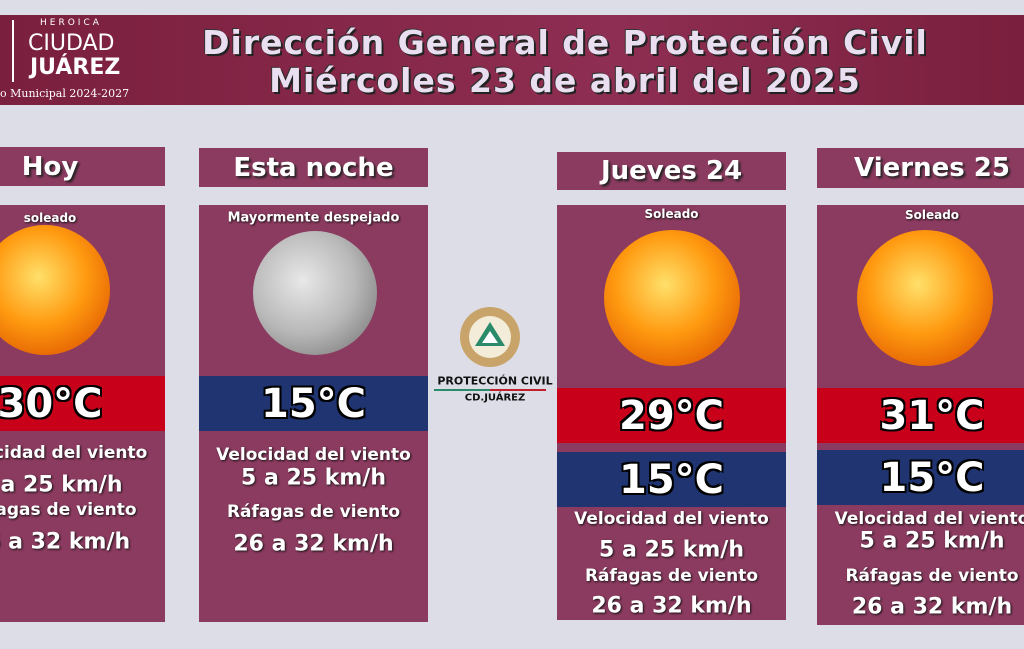 The height and width of the screenshot is (649, 1024). What do you see at coordinates (495, 381) in the screenshot?
I see `logo-name: PROTECCIÓN CIVIL` at bounding box center [495, 381].